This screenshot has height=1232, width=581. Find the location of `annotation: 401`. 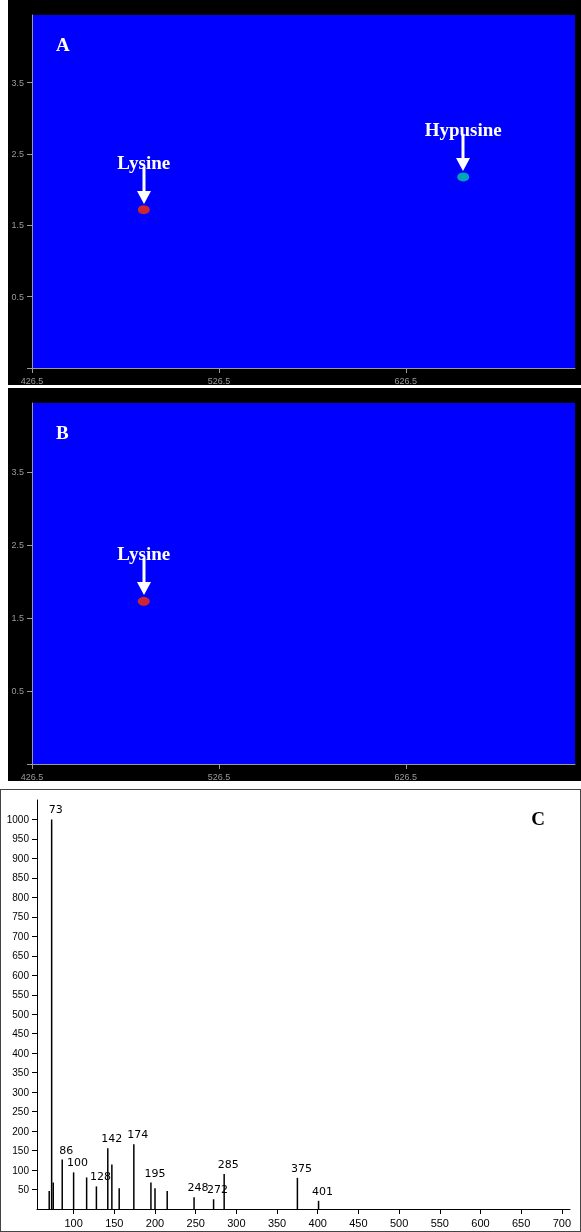

annotation: 401 is located at coordinates (323, 1191).